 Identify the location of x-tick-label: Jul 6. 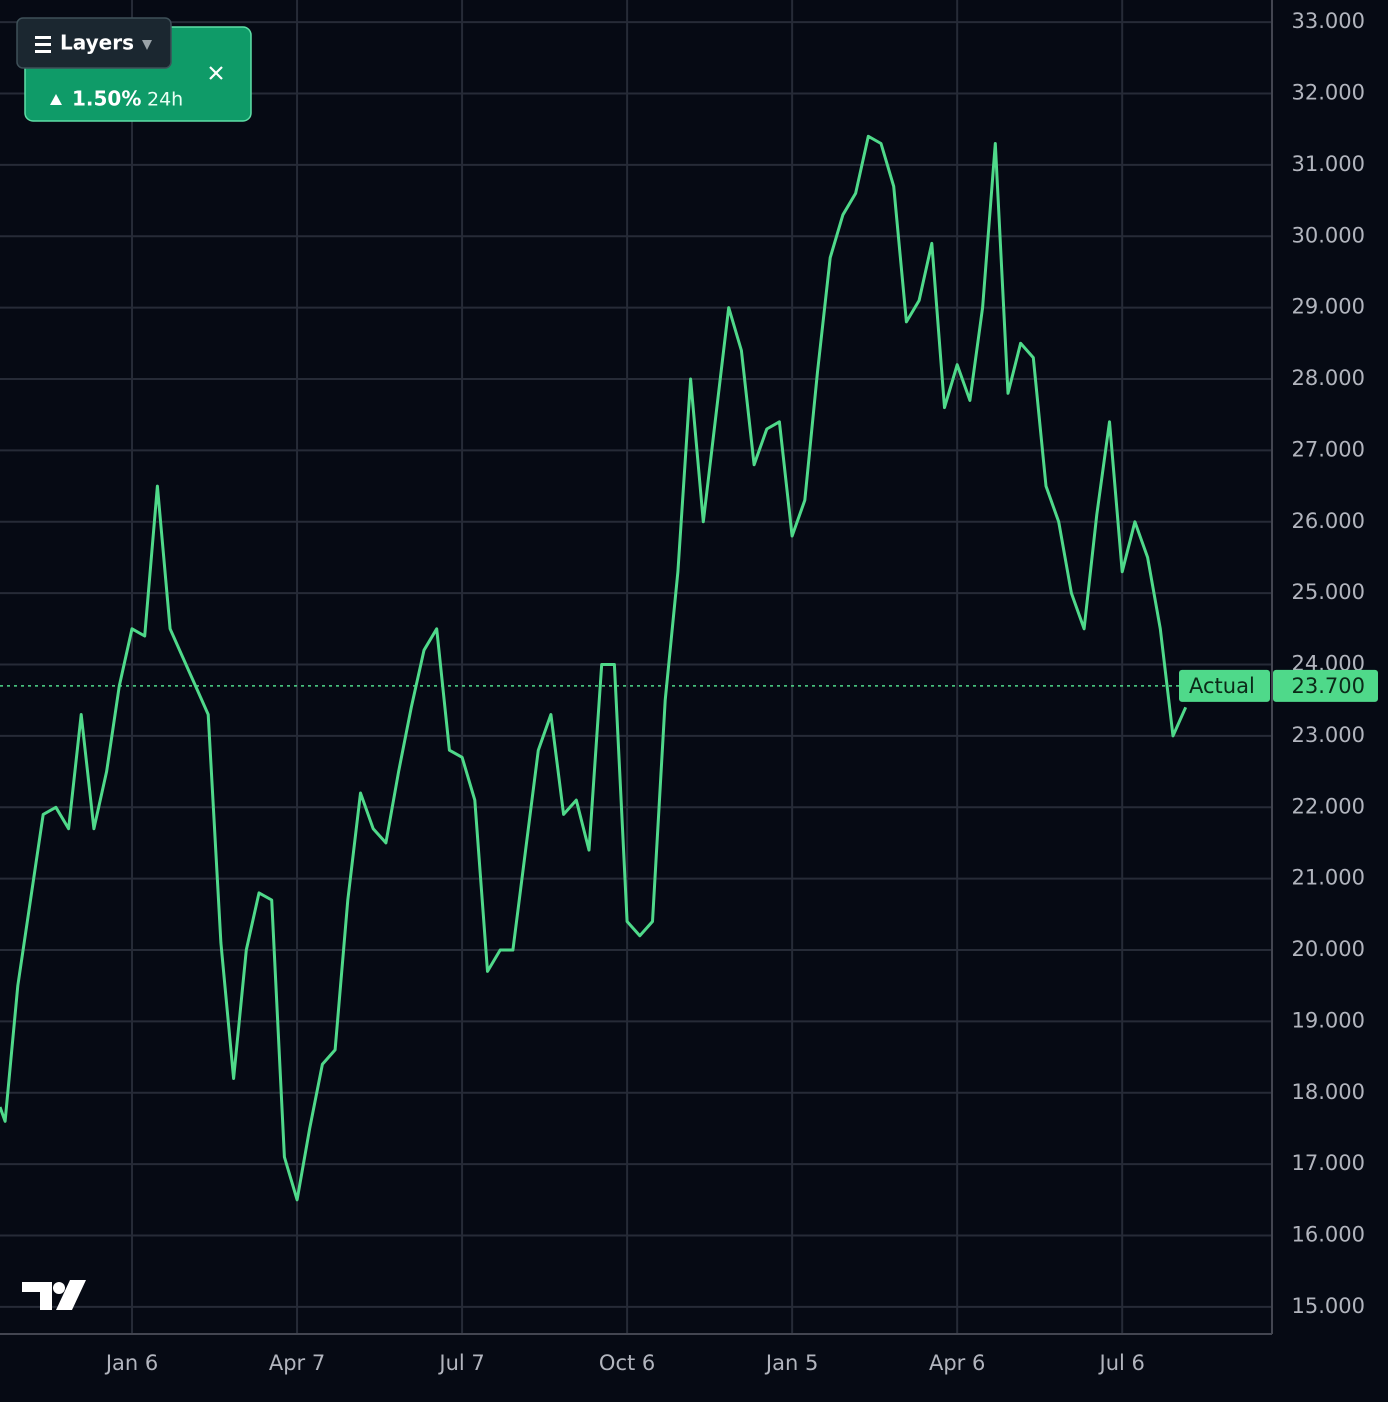
(1121, 1363).